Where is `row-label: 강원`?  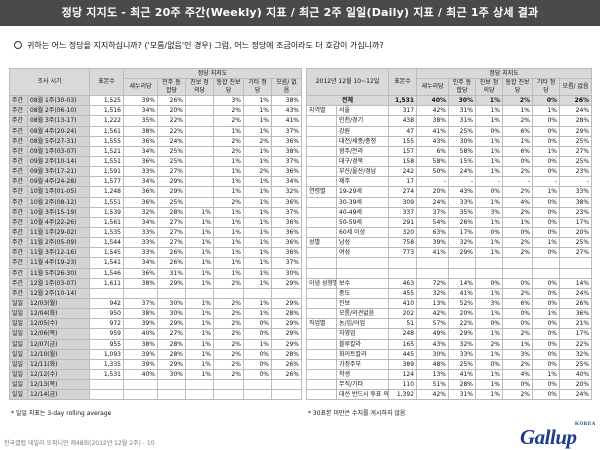
row-label: 강원 is located at coordinates (362, 131).